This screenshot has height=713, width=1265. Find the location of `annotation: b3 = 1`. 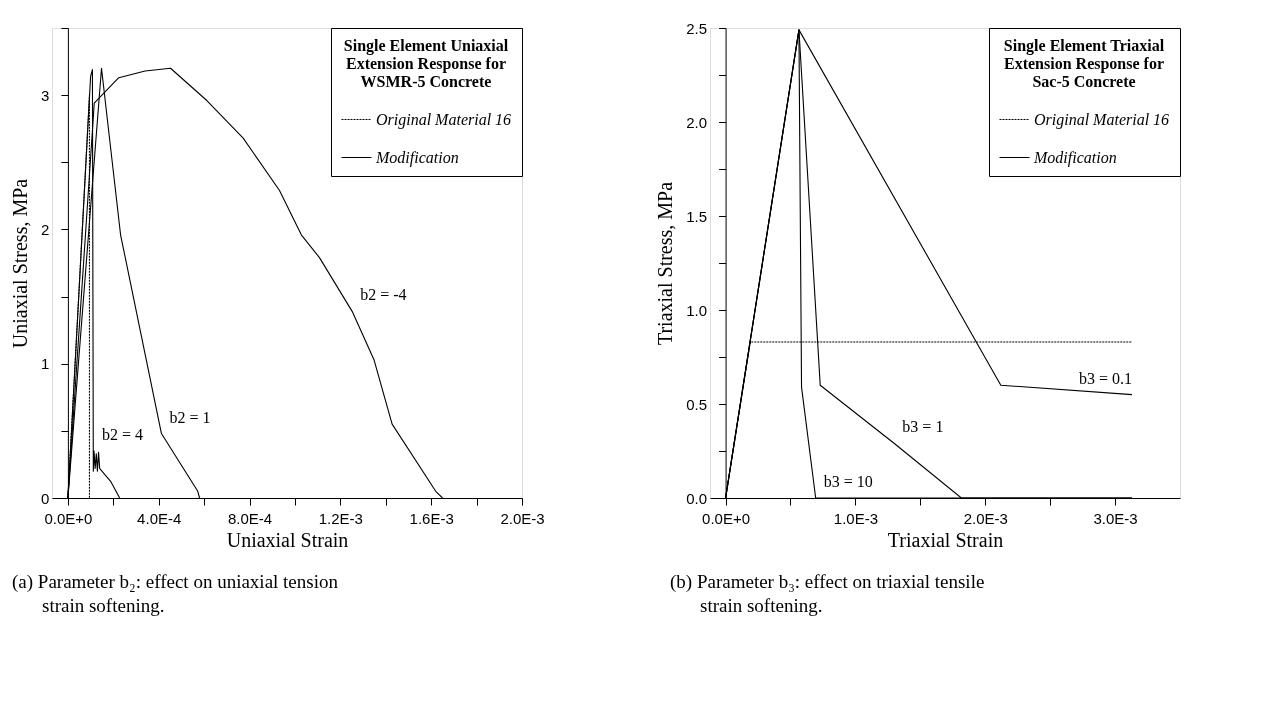

annotation: b3 = 1 is located at coordinates (923, 427).